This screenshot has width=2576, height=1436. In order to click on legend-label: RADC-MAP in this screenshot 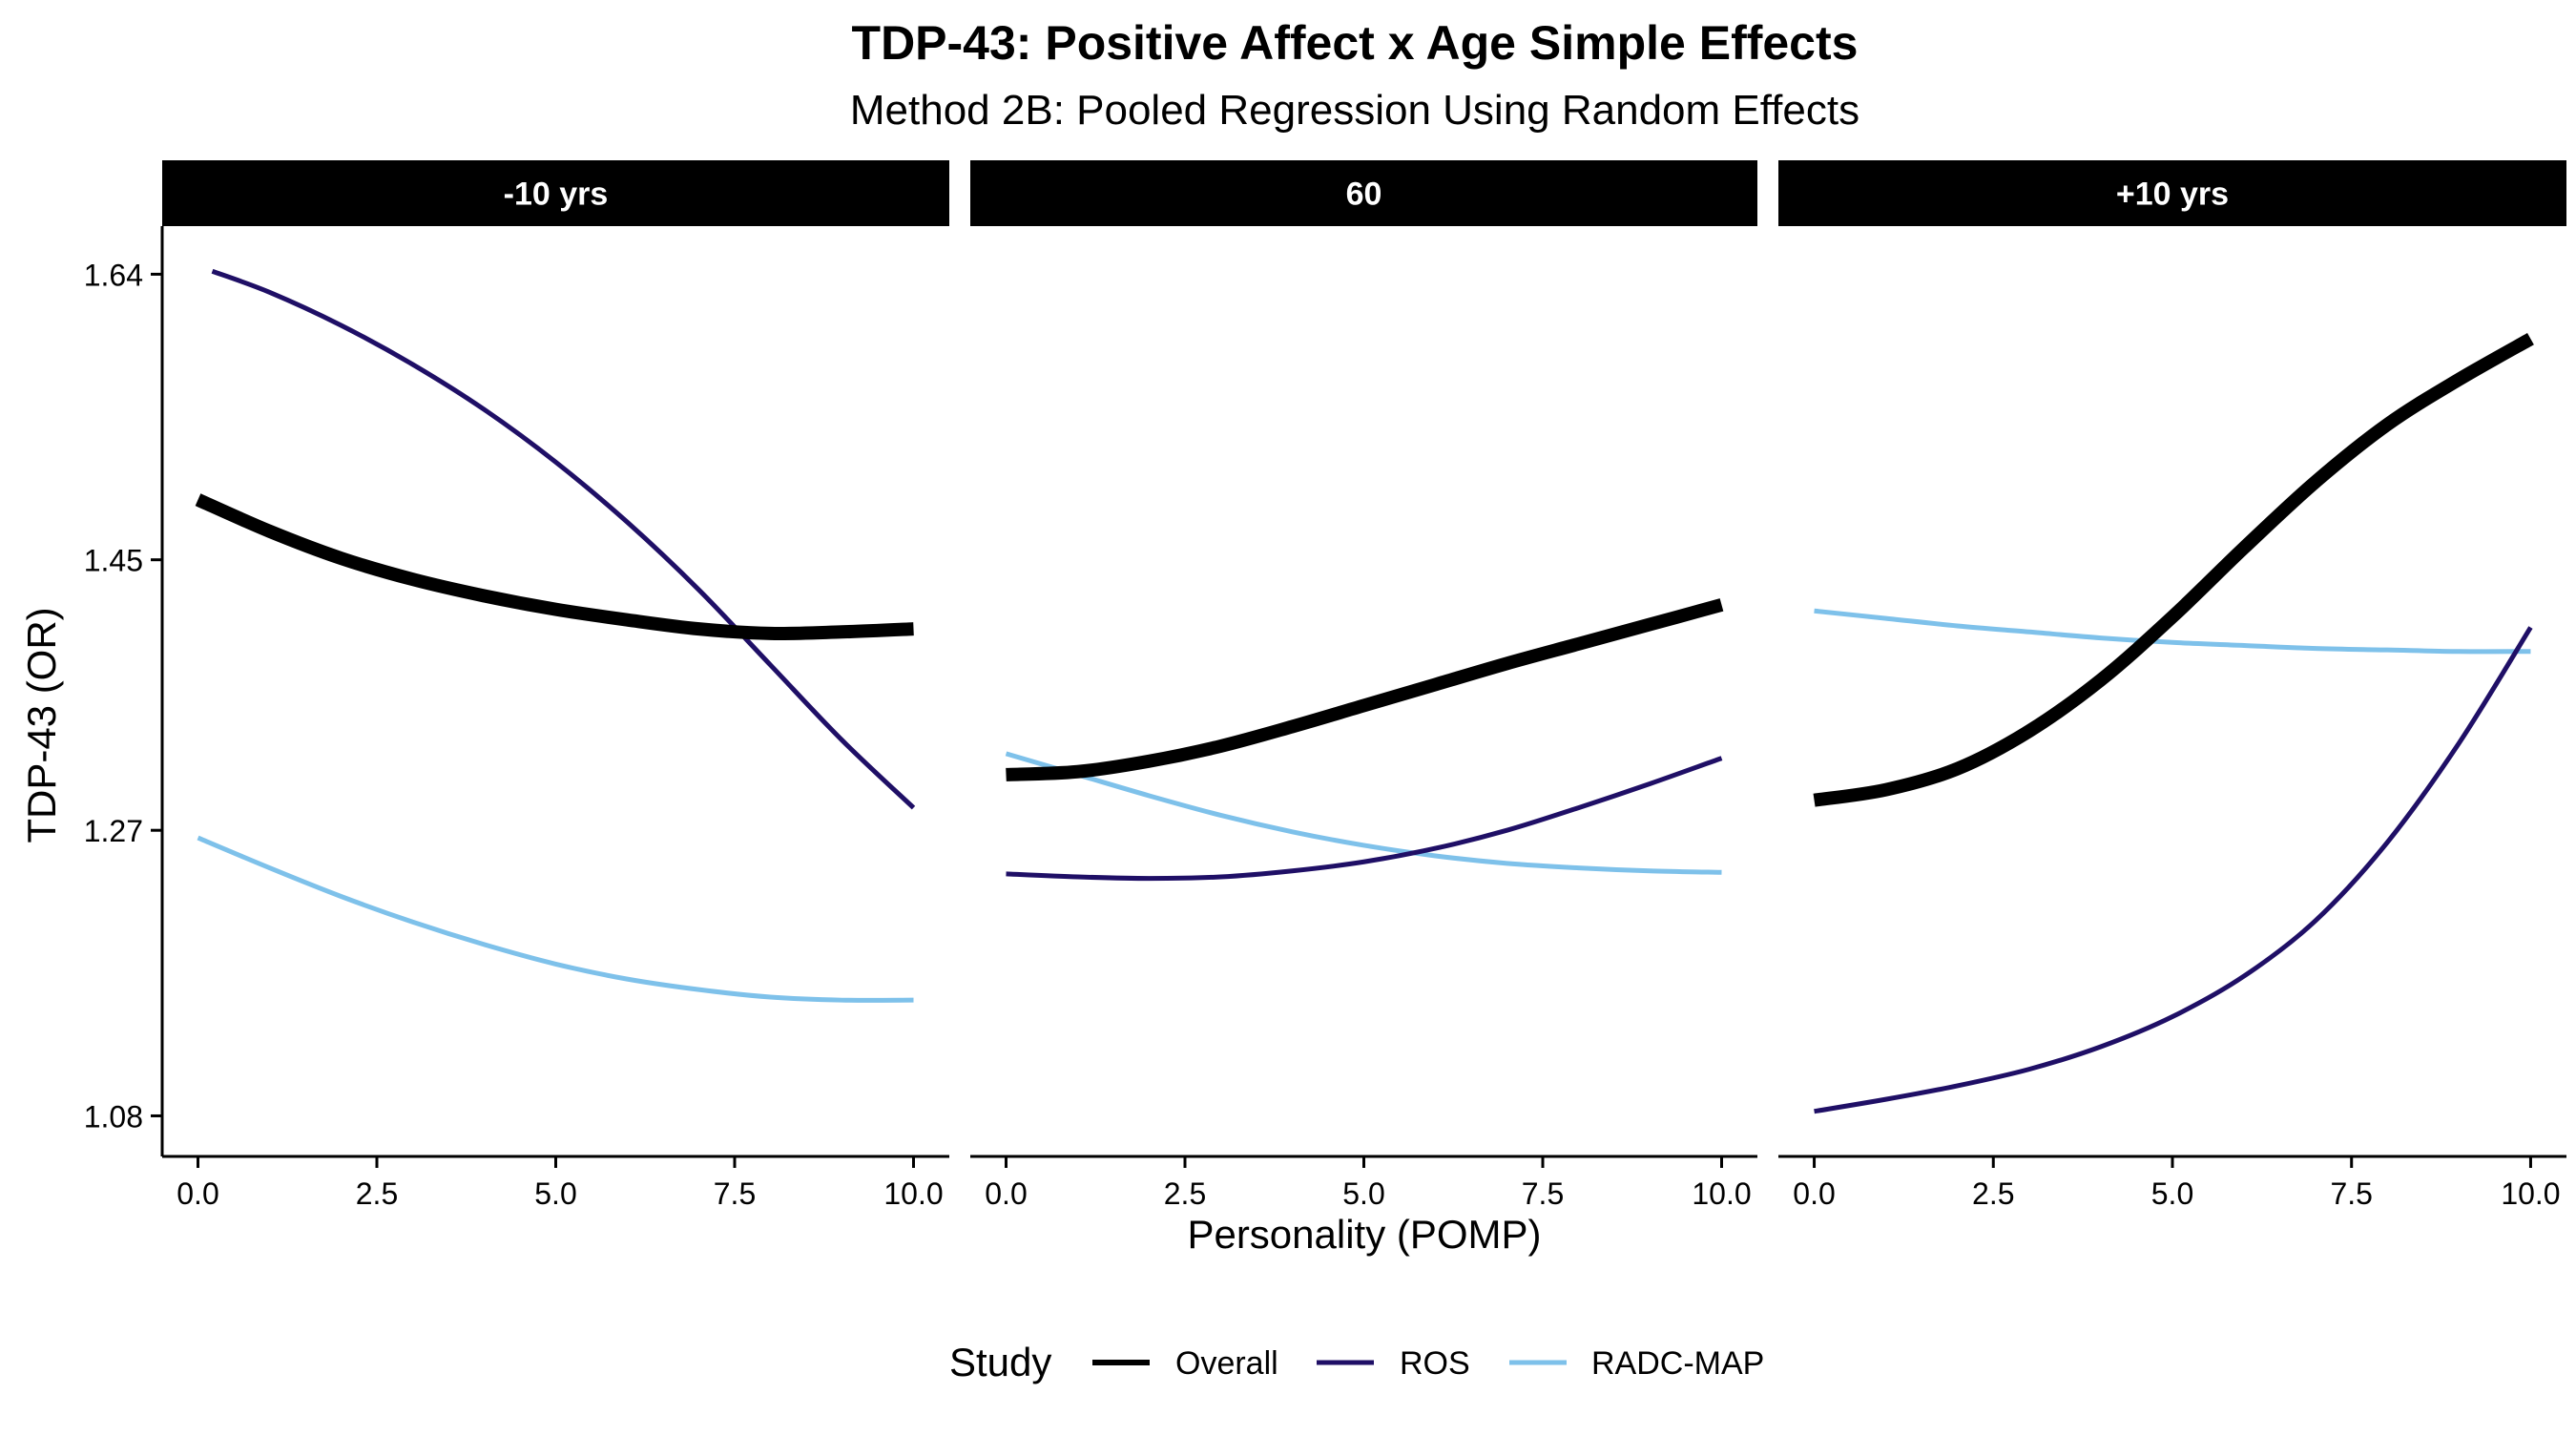, I will do `click(1677, 1363)`.